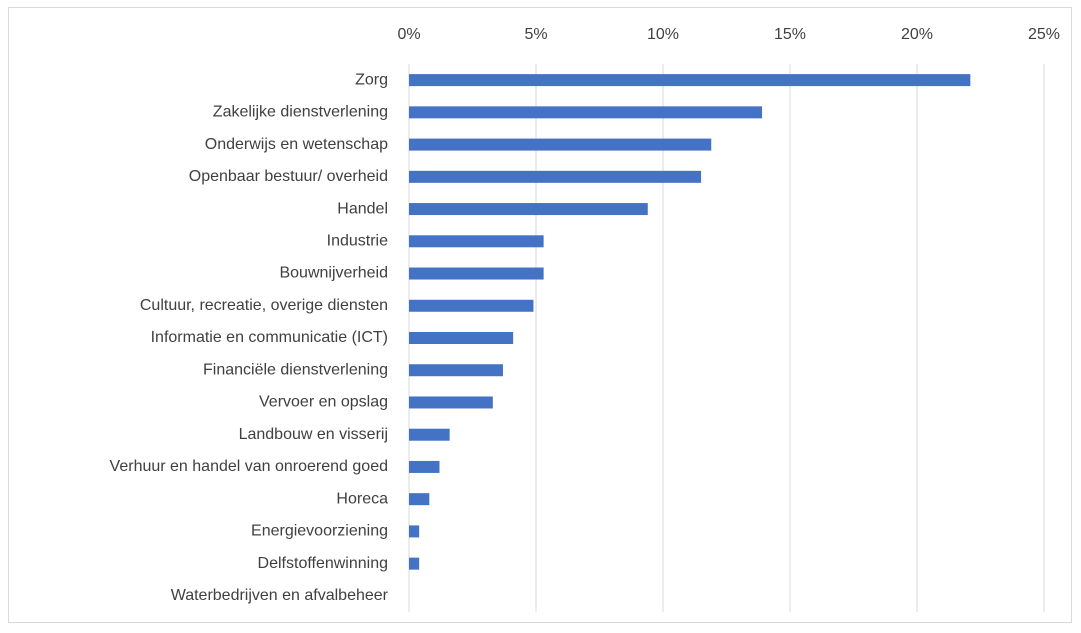  I want to click on y-tick-label: Informatie en communicatie (ICT), so click(269, 337).